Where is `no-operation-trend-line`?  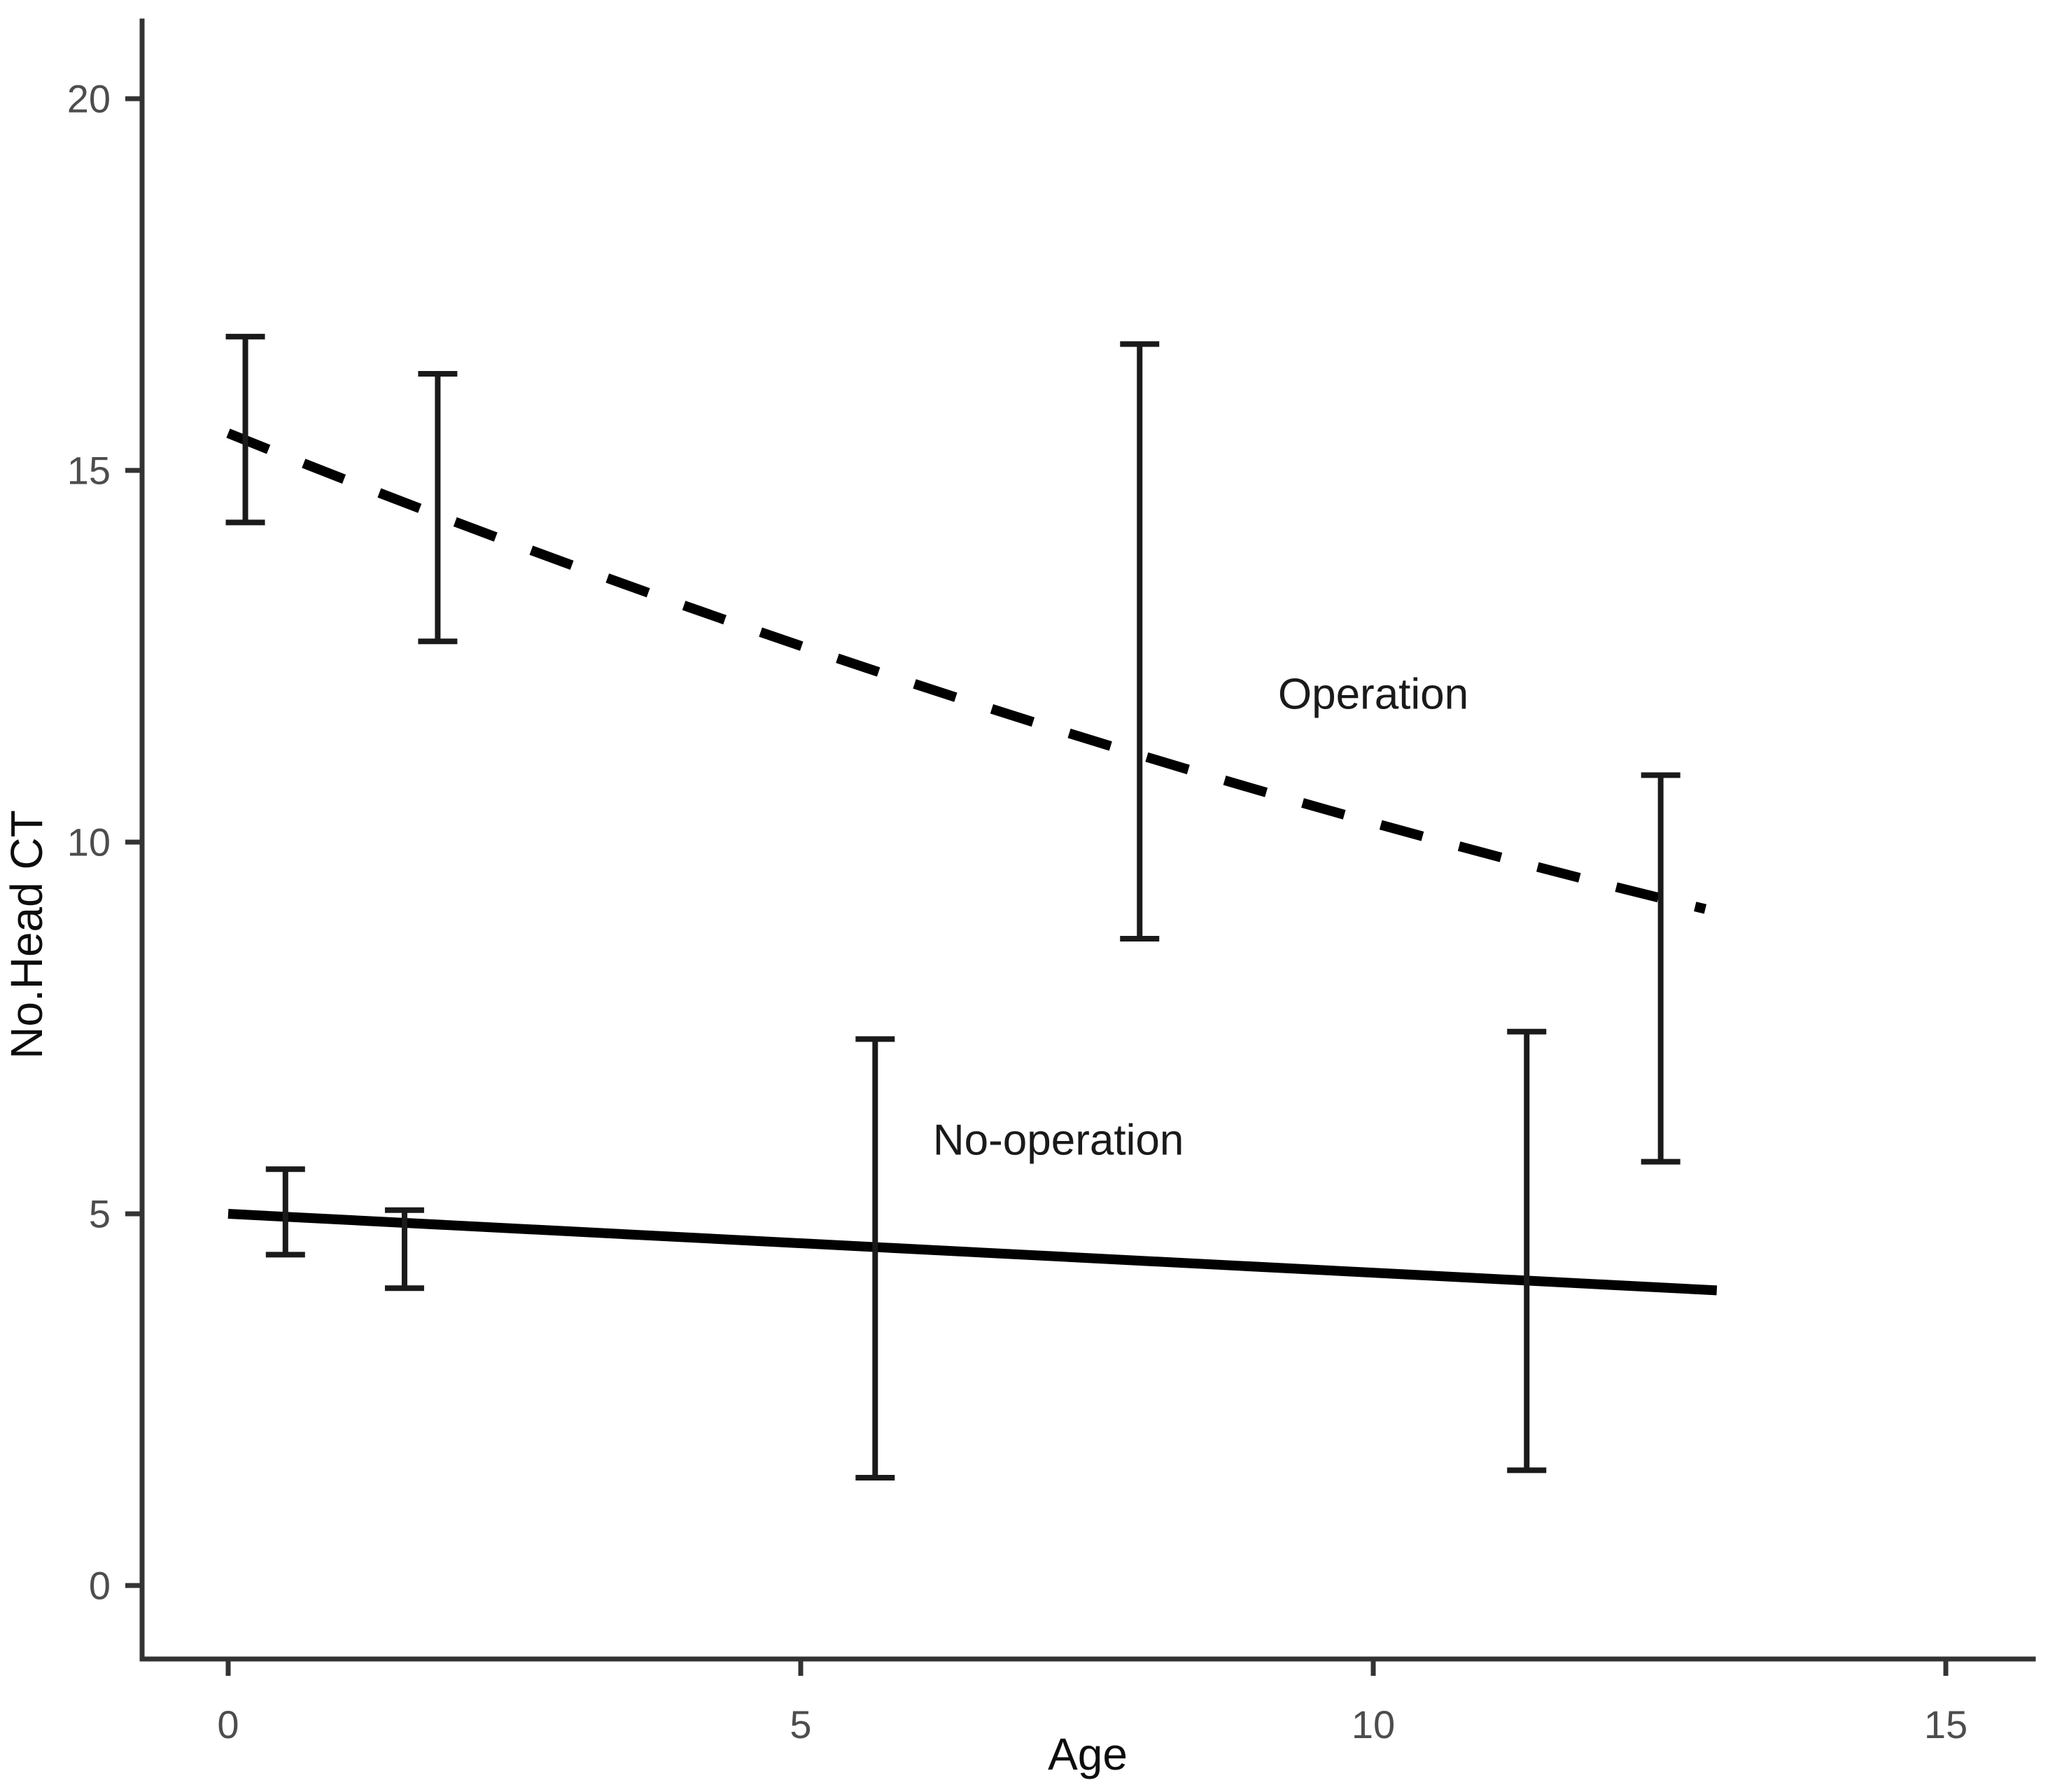
no-operation-trend-line is located at coordinates (972, 1252).